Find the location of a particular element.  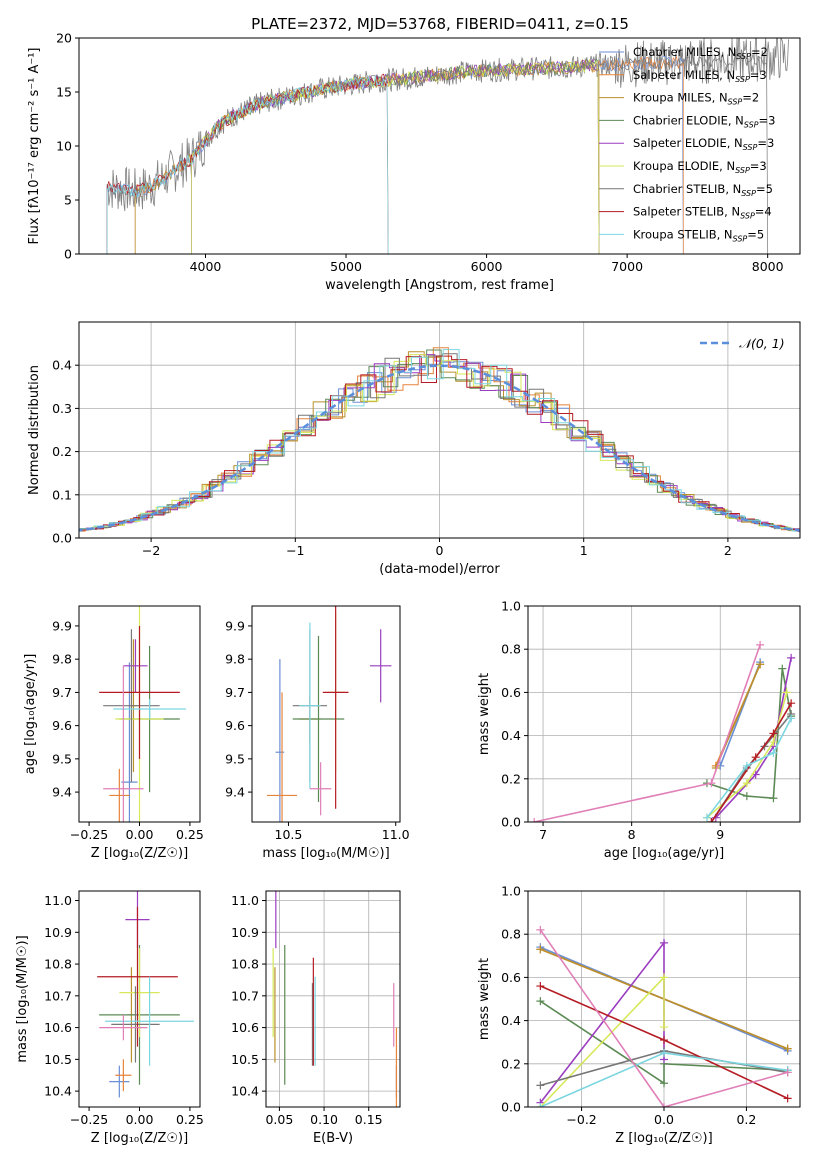

y-tick-label: 5 is located at coordinates (68, 200).